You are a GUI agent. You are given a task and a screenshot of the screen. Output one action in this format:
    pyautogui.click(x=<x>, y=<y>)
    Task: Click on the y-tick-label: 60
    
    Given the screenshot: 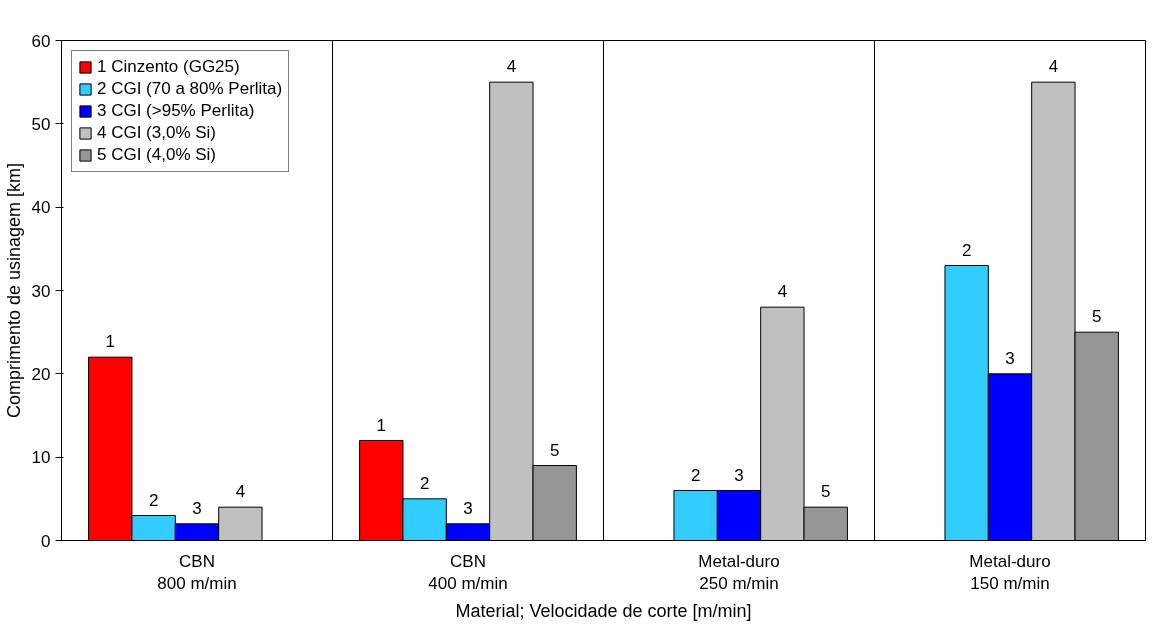 What is the action you would take?
    pyautogui.click(x=41, y=41)
    